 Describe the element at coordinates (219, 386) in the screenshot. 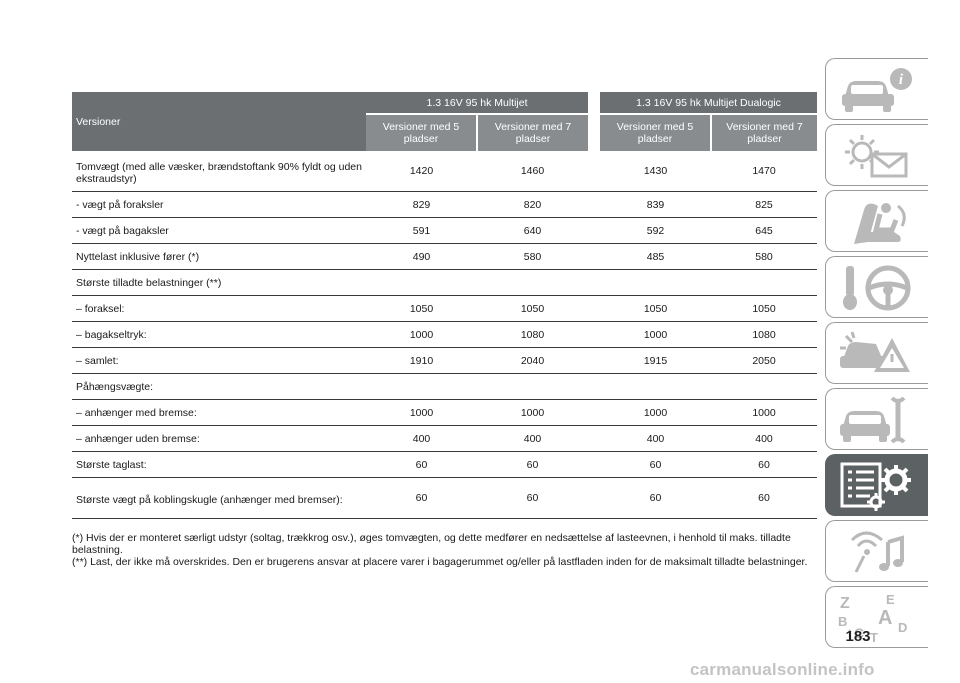

I see `row-label: Påhængsvægte:` at that location.